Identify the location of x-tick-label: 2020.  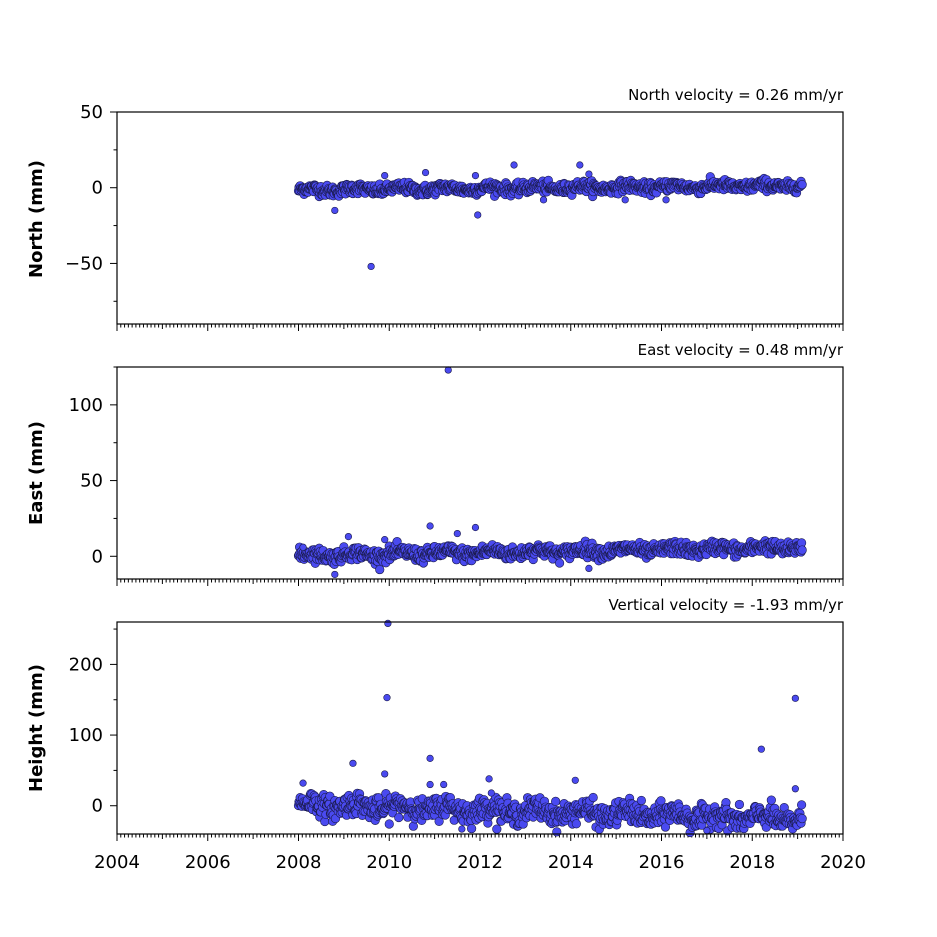
(843, 862).